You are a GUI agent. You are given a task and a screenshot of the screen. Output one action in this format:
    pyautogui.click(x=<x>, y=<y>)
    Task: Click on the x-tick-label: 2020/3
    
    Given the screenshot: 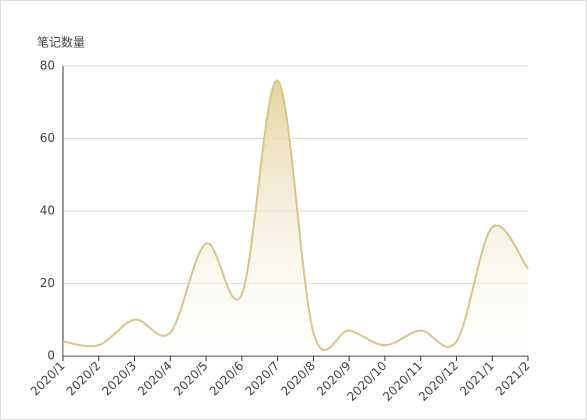 What is the action you would take?
    pyautogui.click(x=119, y=379)
    